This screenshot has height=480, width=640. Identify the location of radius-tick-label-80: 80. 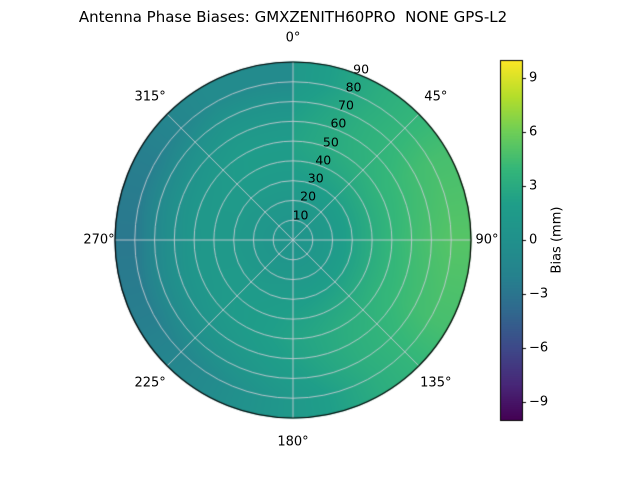
(353, 87).